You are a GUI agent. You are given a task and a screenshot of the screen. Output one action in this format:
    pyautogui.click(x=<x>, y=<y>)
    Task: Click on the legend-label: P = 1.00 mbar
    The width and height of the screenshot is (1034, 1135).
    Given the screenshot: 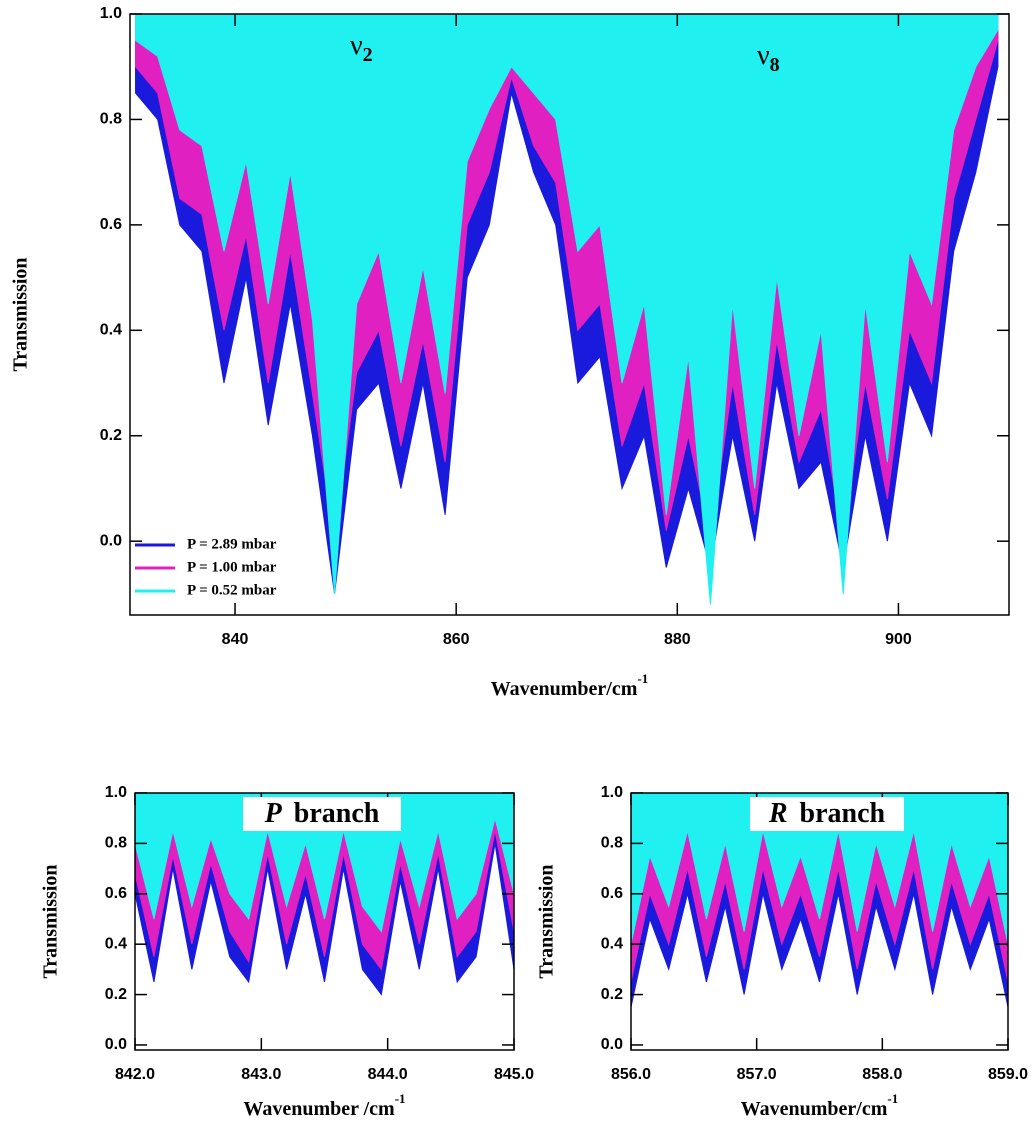 What is the action you would take?
    pyautogui.click(x=232, y=567)
    